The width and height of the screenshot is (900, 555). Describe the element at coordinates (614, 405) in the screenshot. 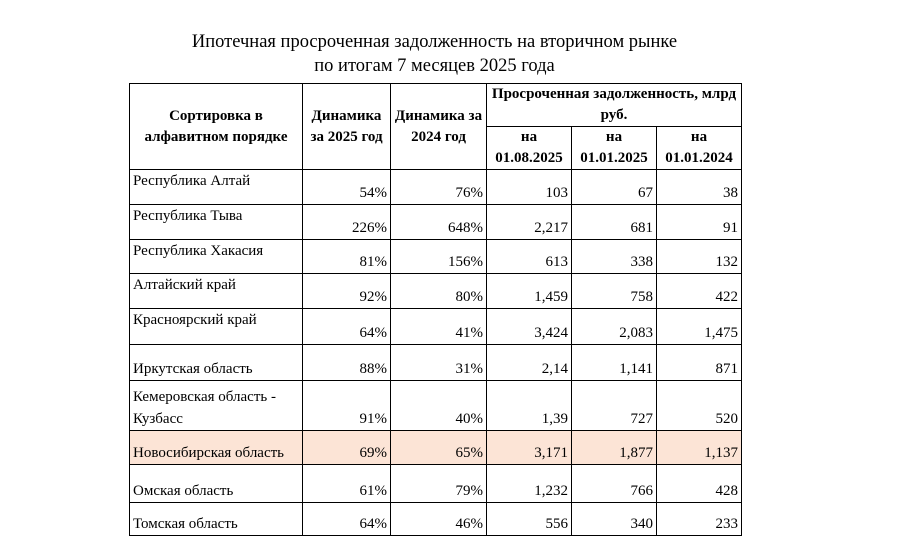

I see `debt-2025-01-01: 727` at that location.